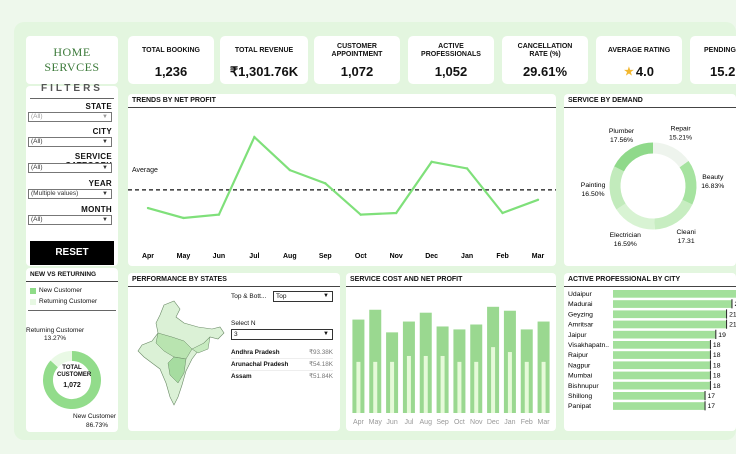 This screenshot has width=736, height=454. Describe the element at coordinates (70, 117) in the screenshot. I see `state-filter-select: (All) ▼` at that location.